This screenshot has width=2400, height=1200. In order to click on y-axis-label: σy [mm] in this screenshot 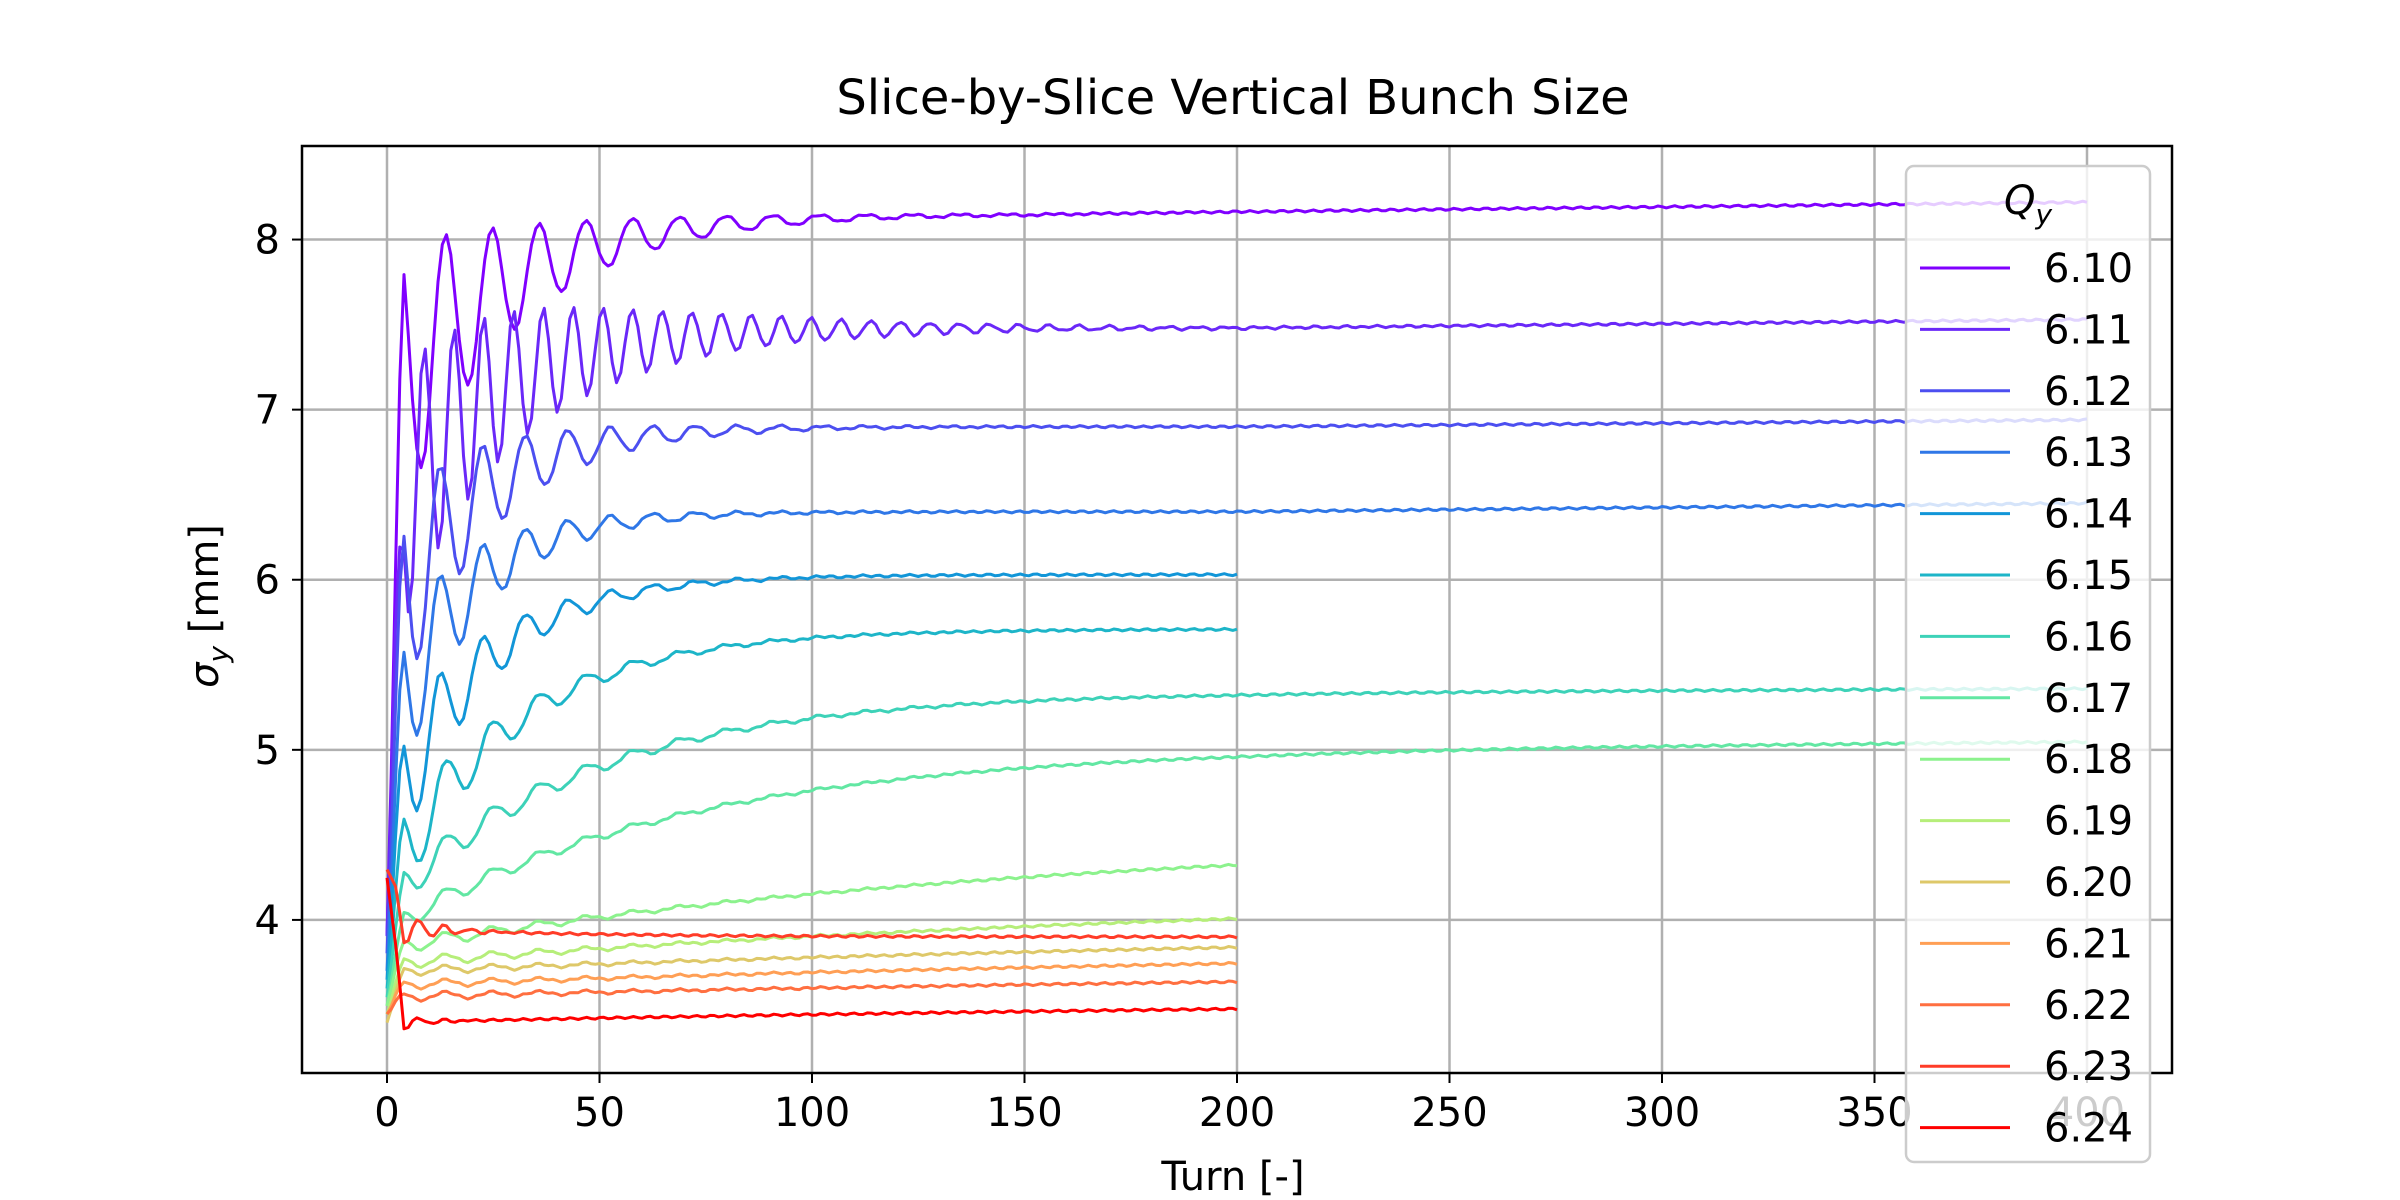, I will do `click(208, 606)`.